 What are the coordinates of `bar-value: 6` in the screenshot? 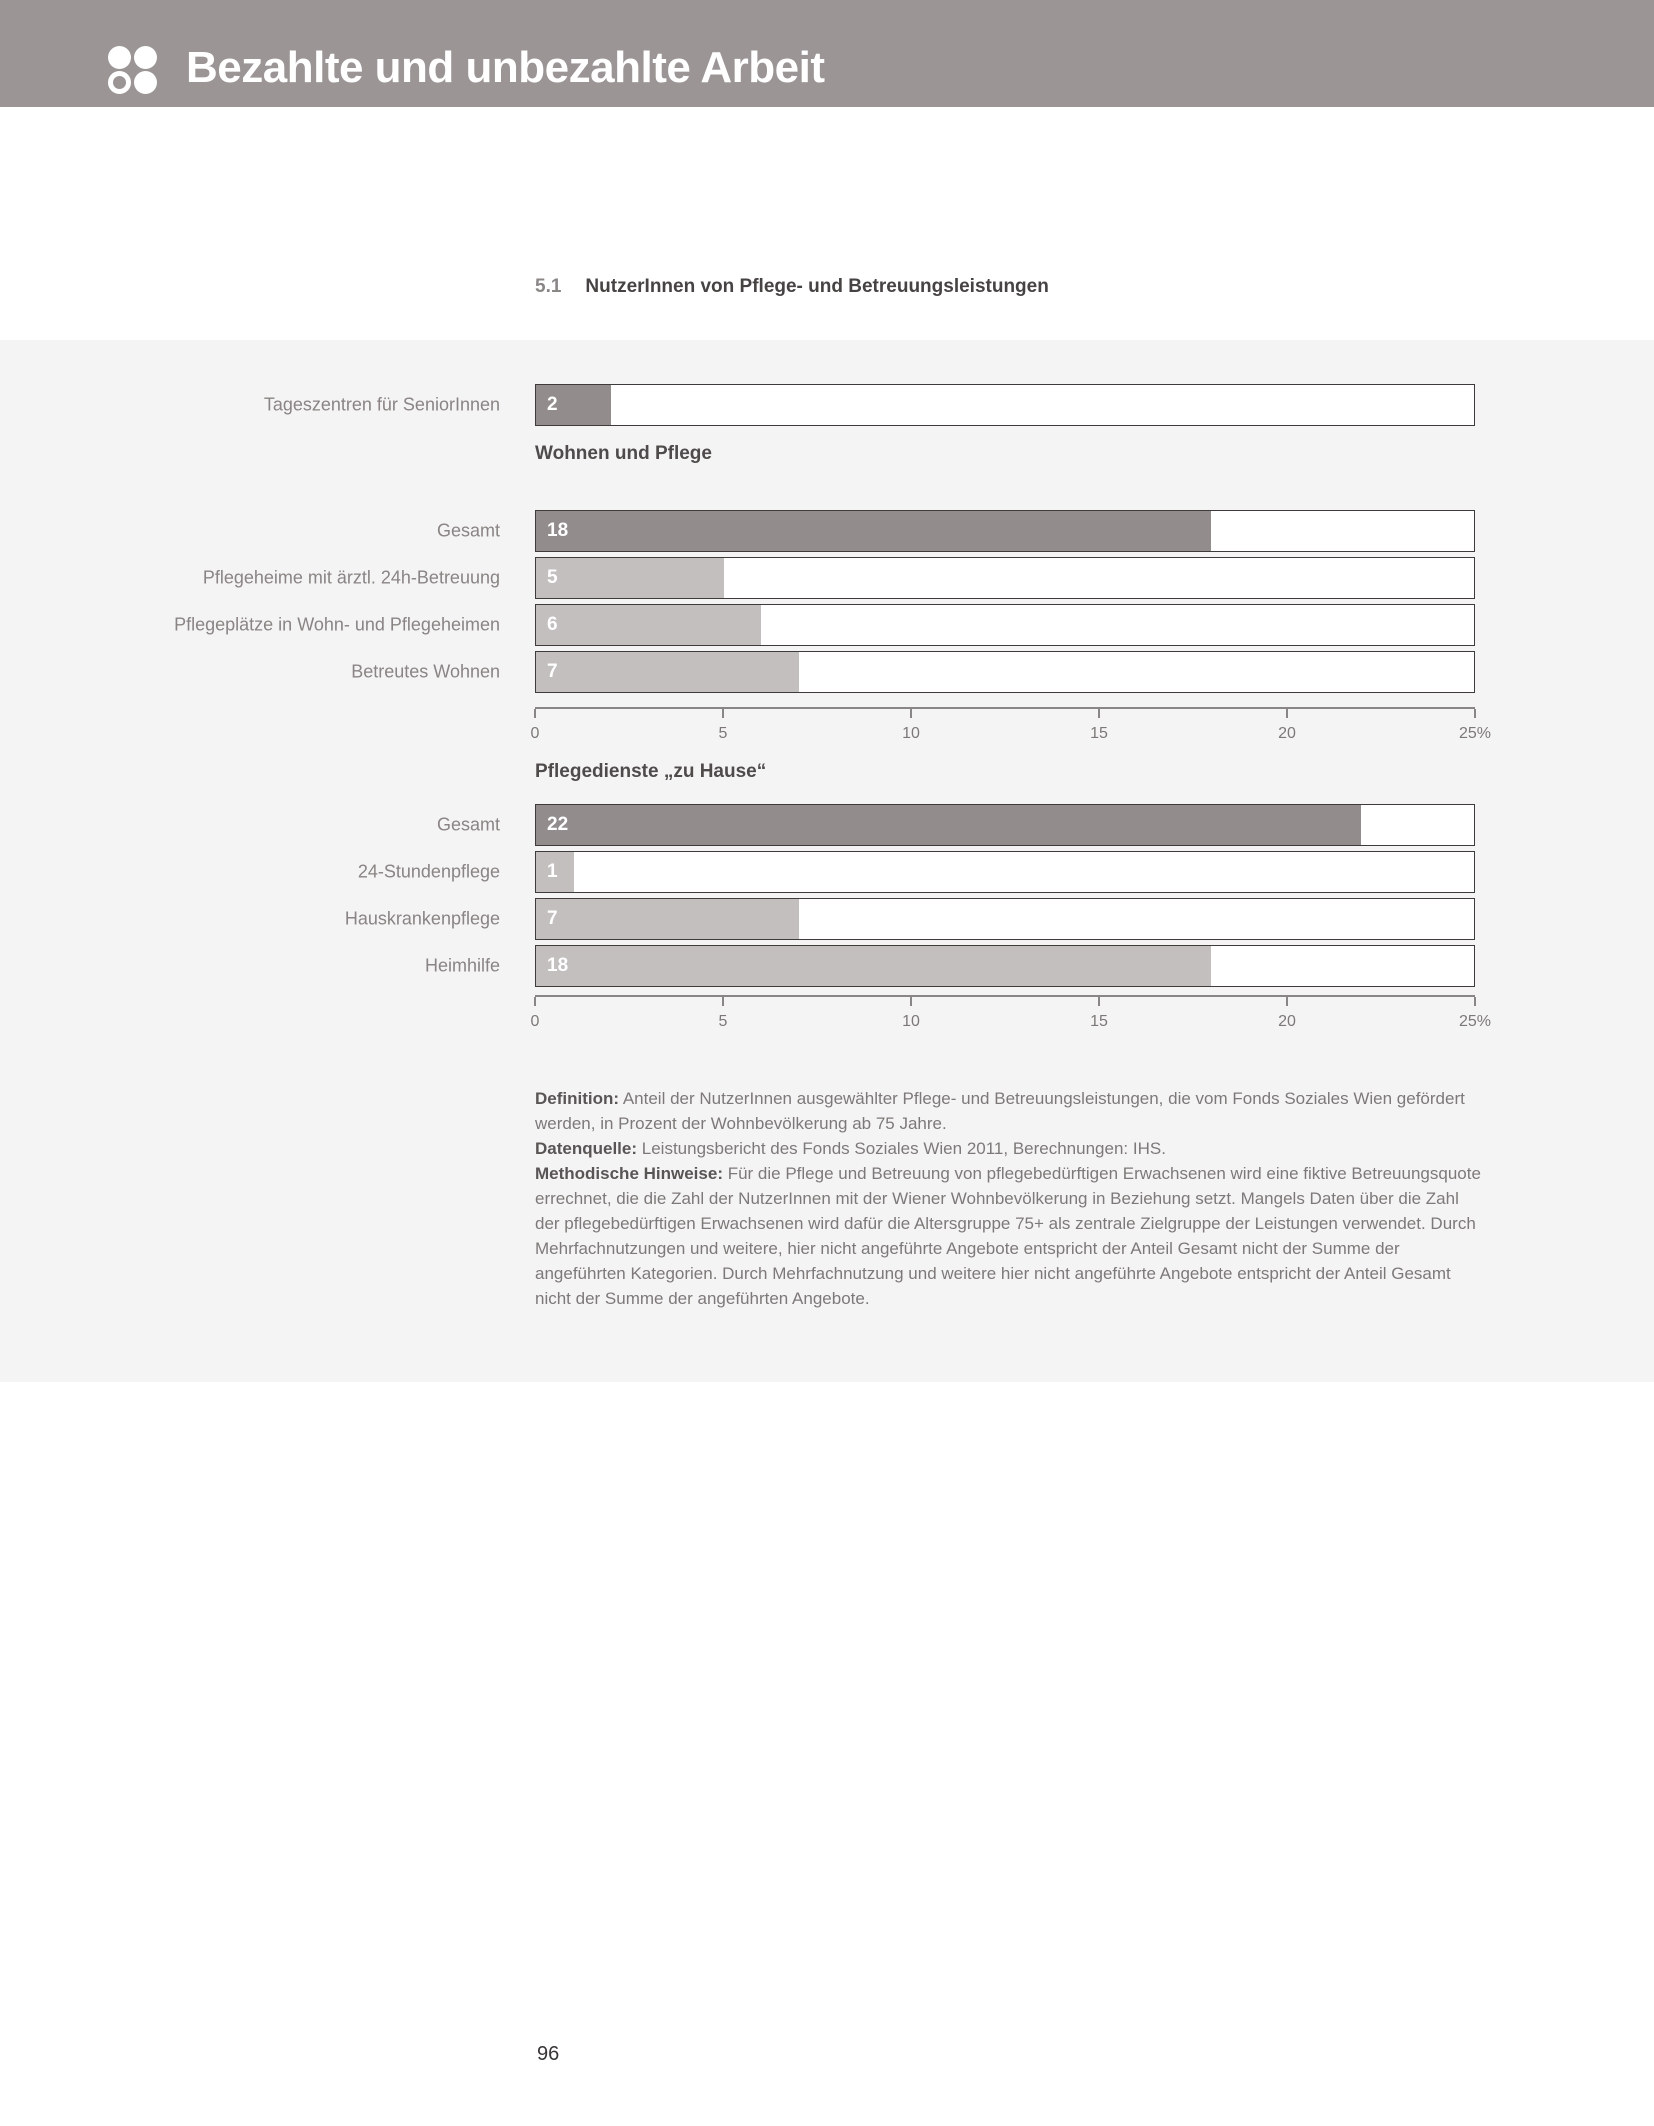 It's located at (552, 624).